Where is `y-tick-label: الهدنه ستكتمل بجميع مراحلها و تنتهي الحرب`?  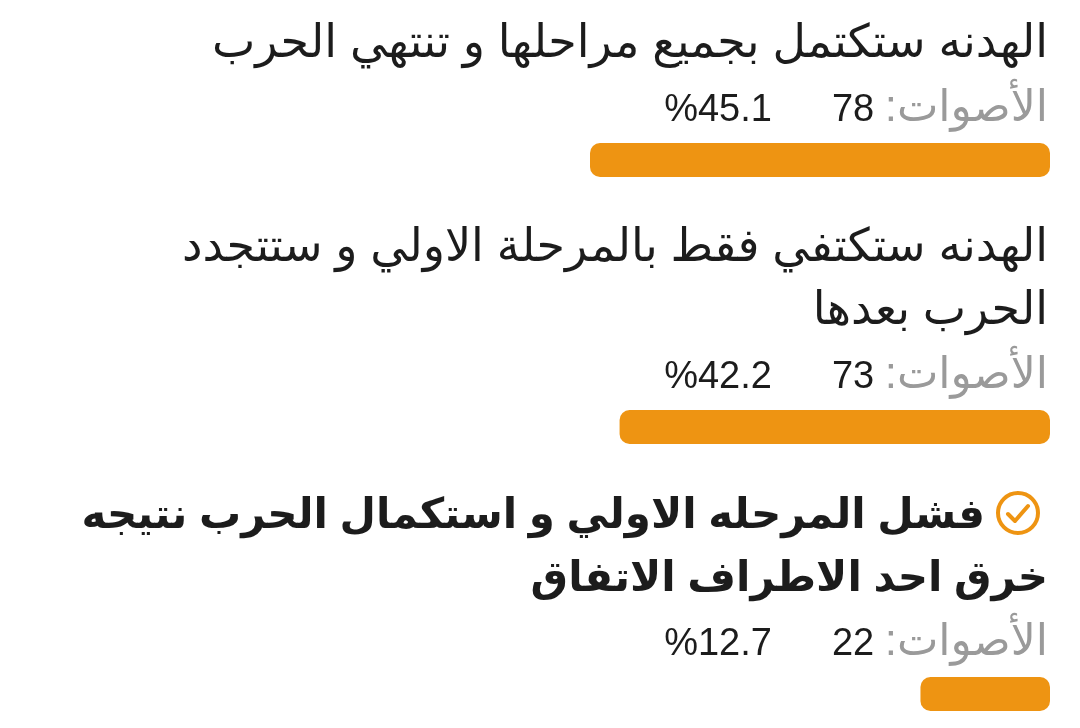 y-tick-label: الهدنه ستكتمل بجميع مراحلها و تنتهي الحرب is located at coordinates (629, 42).